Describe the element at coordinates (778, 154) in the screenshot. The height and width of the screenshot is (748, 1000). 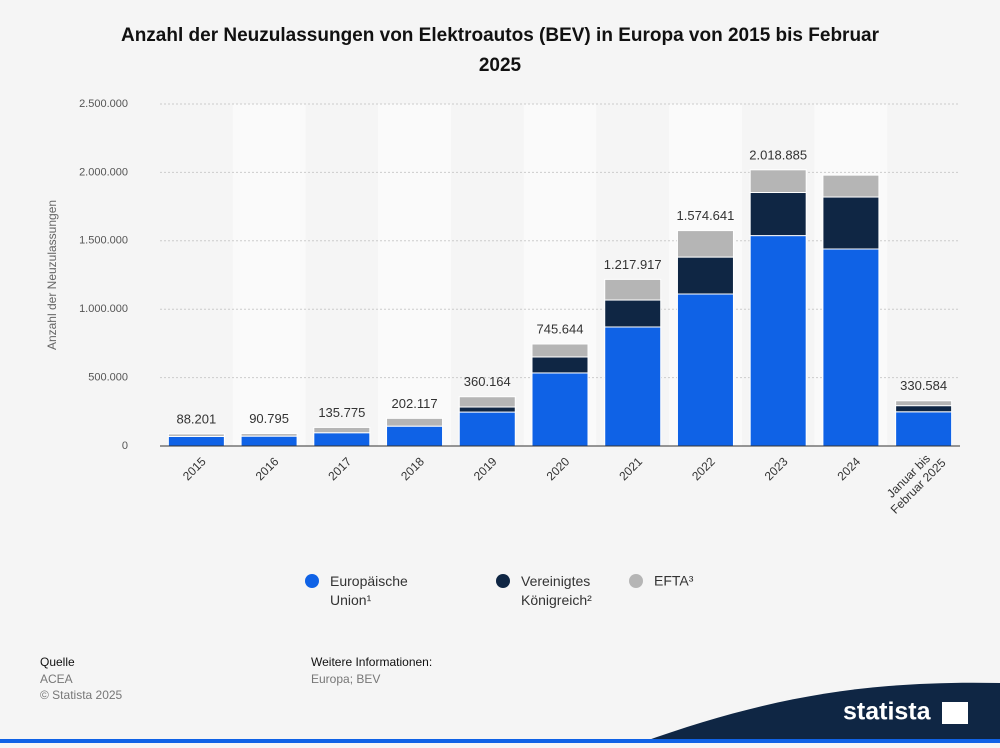
I see `total-label: 2.018.885` at that location.